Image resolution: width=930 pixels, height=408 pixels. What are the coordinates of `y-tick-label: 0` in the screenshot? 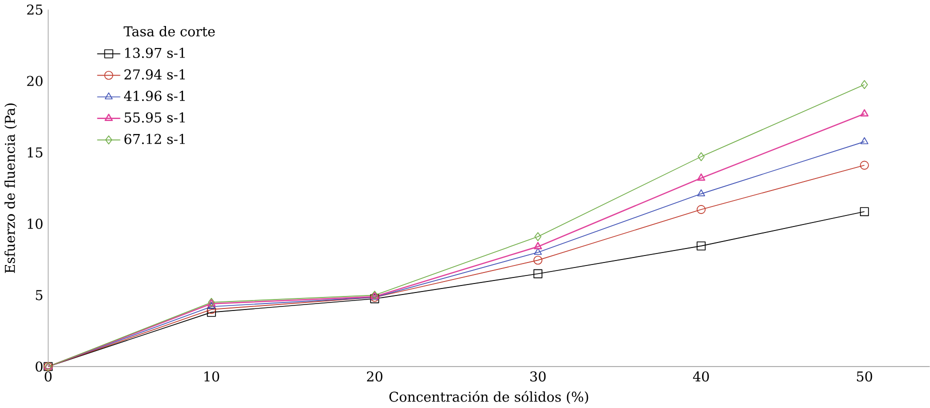 It's located at (39, 366).